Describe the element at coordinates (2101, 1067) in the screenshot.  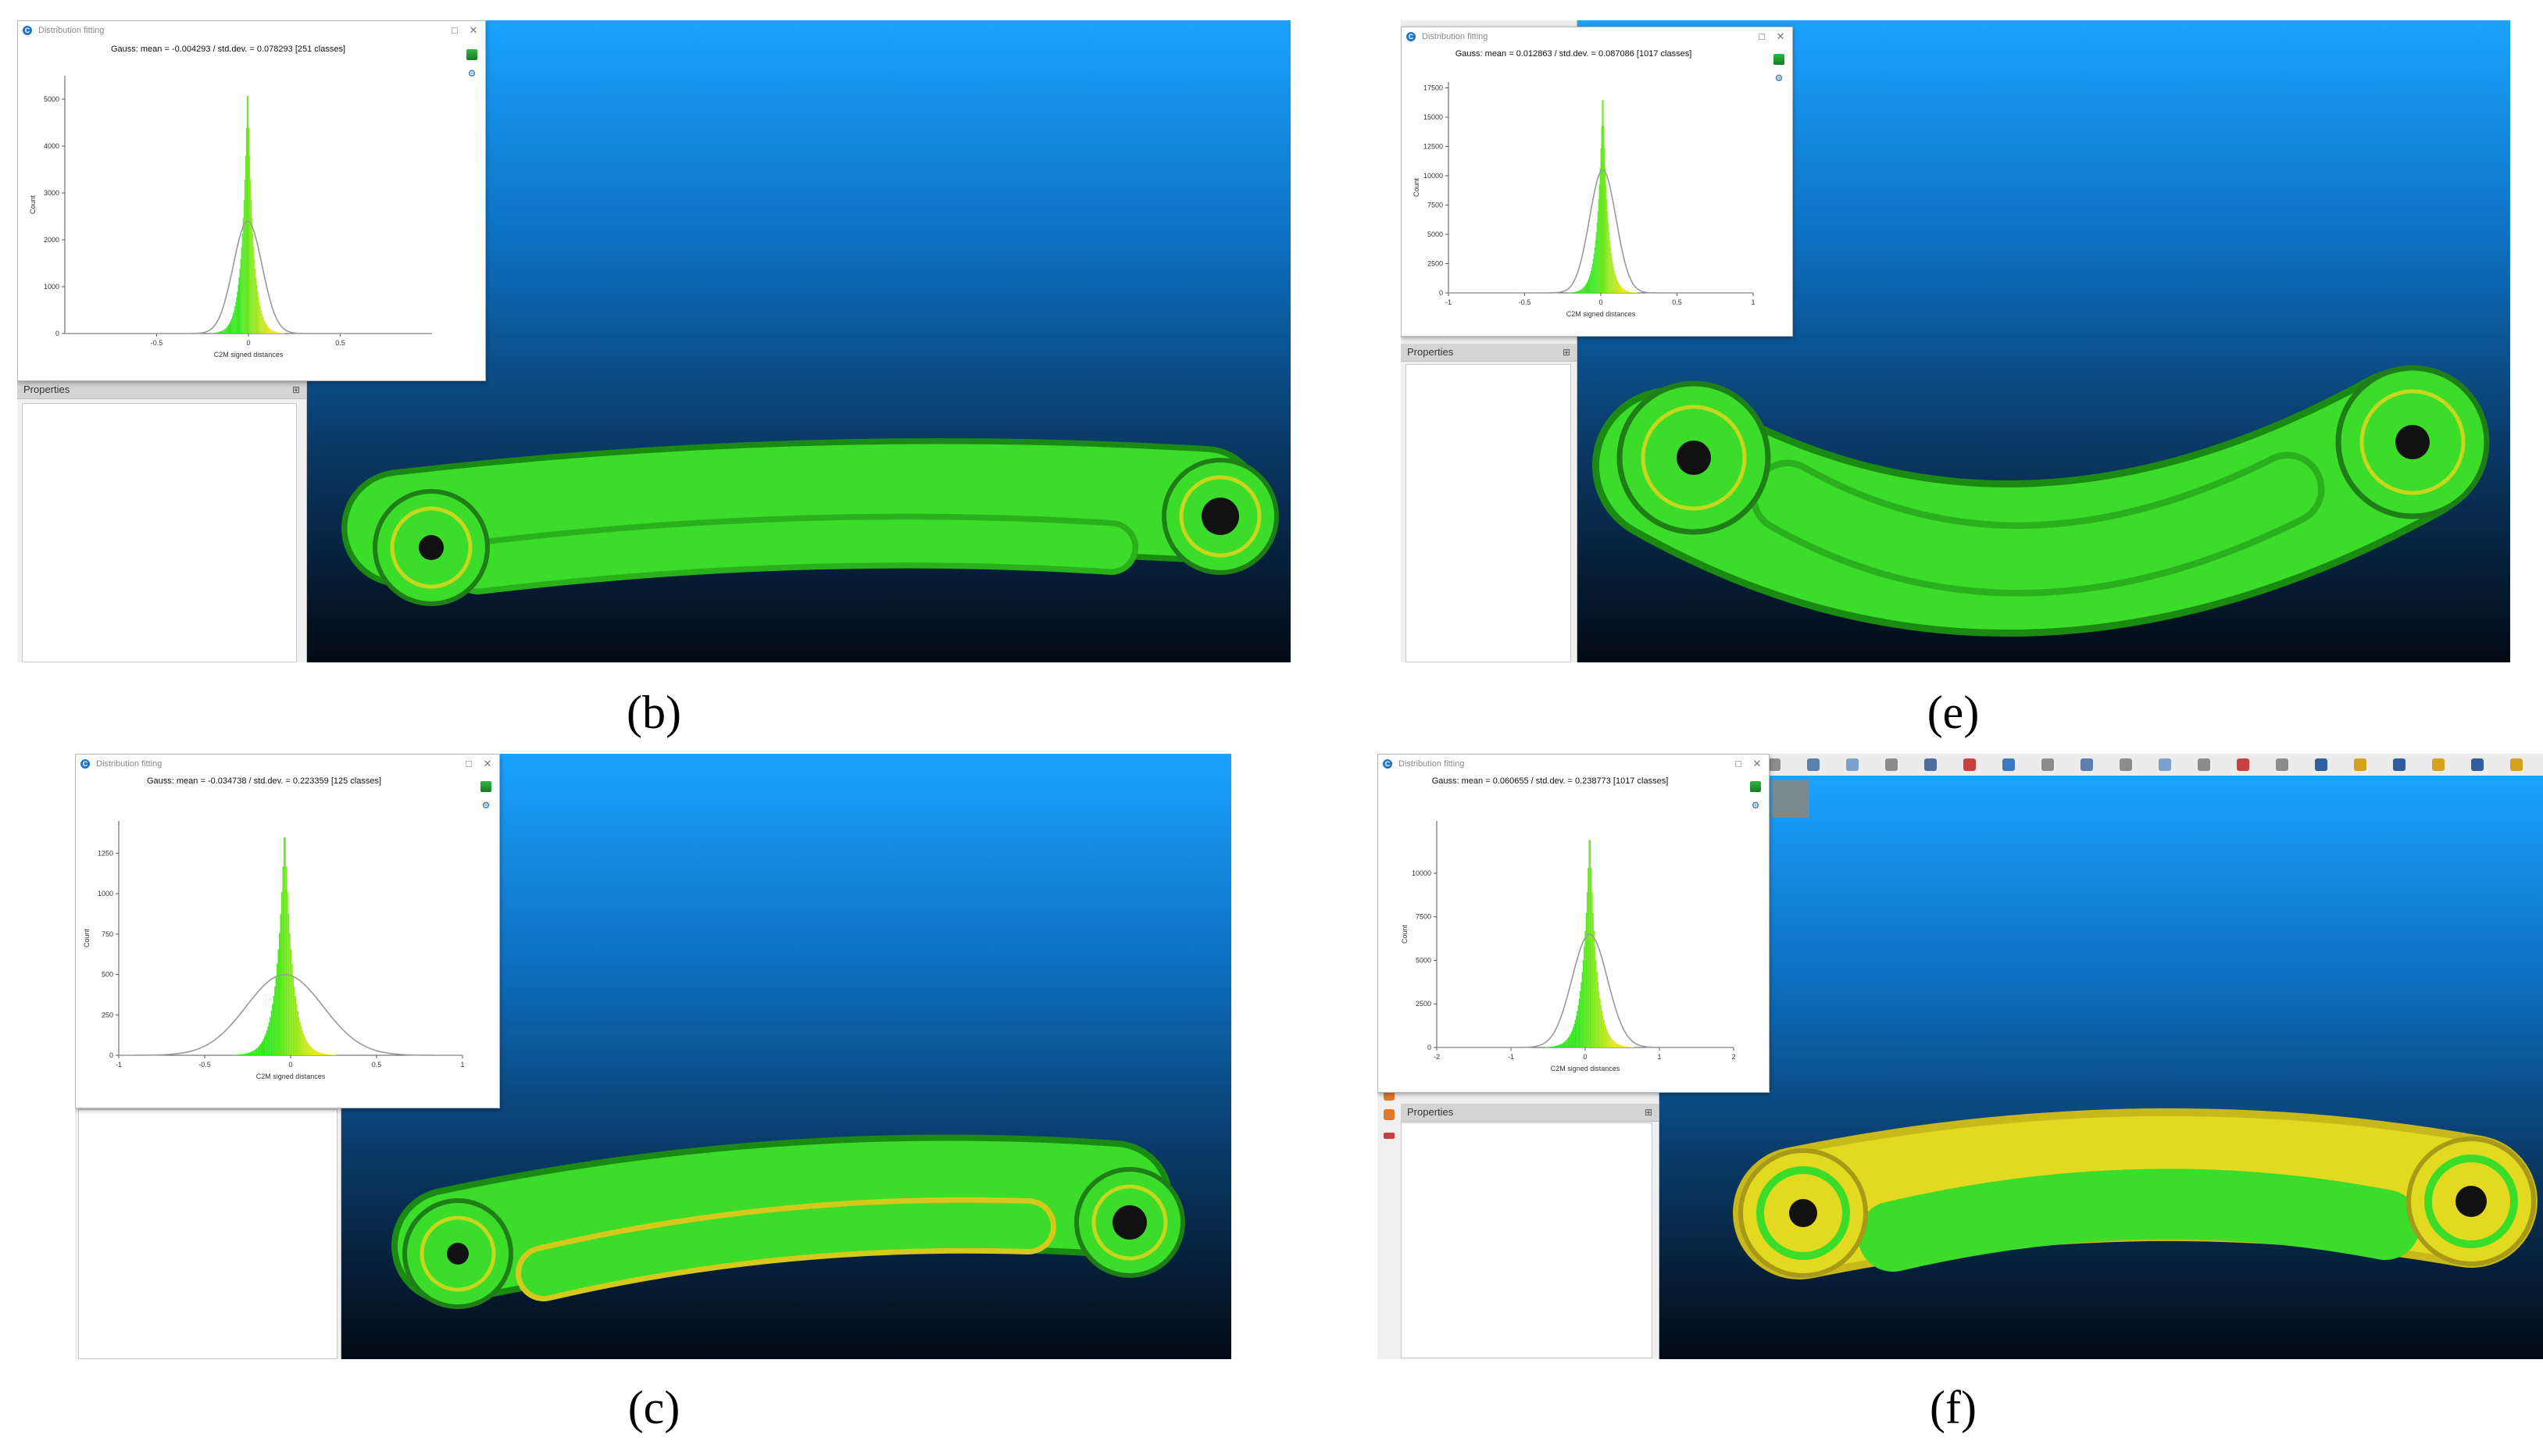
I see `3d-viewport` at that location.